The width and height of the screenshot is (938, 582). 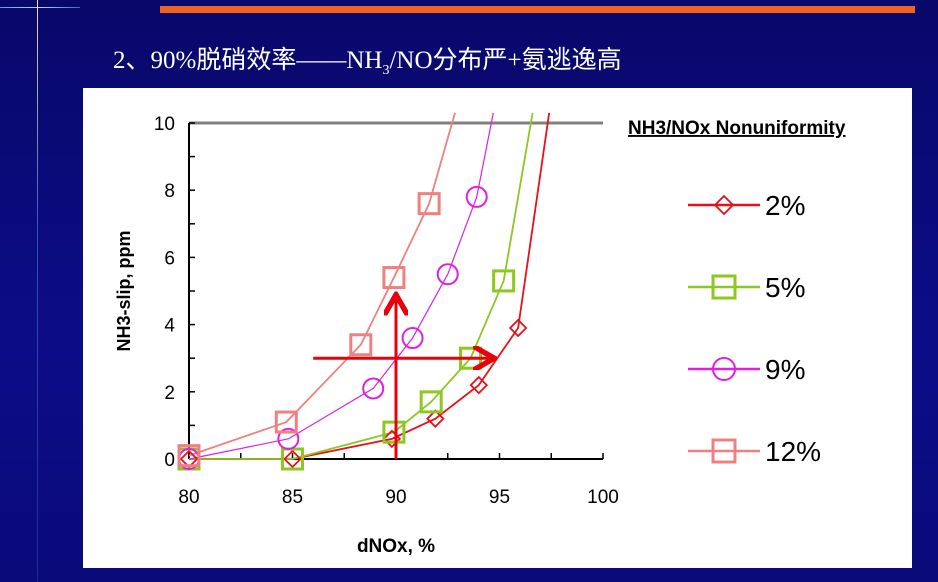 What do you see at coordinates (603, 497) in the screenshot?
I see `x-tick-label: 100` at bounding box center [603, 497].